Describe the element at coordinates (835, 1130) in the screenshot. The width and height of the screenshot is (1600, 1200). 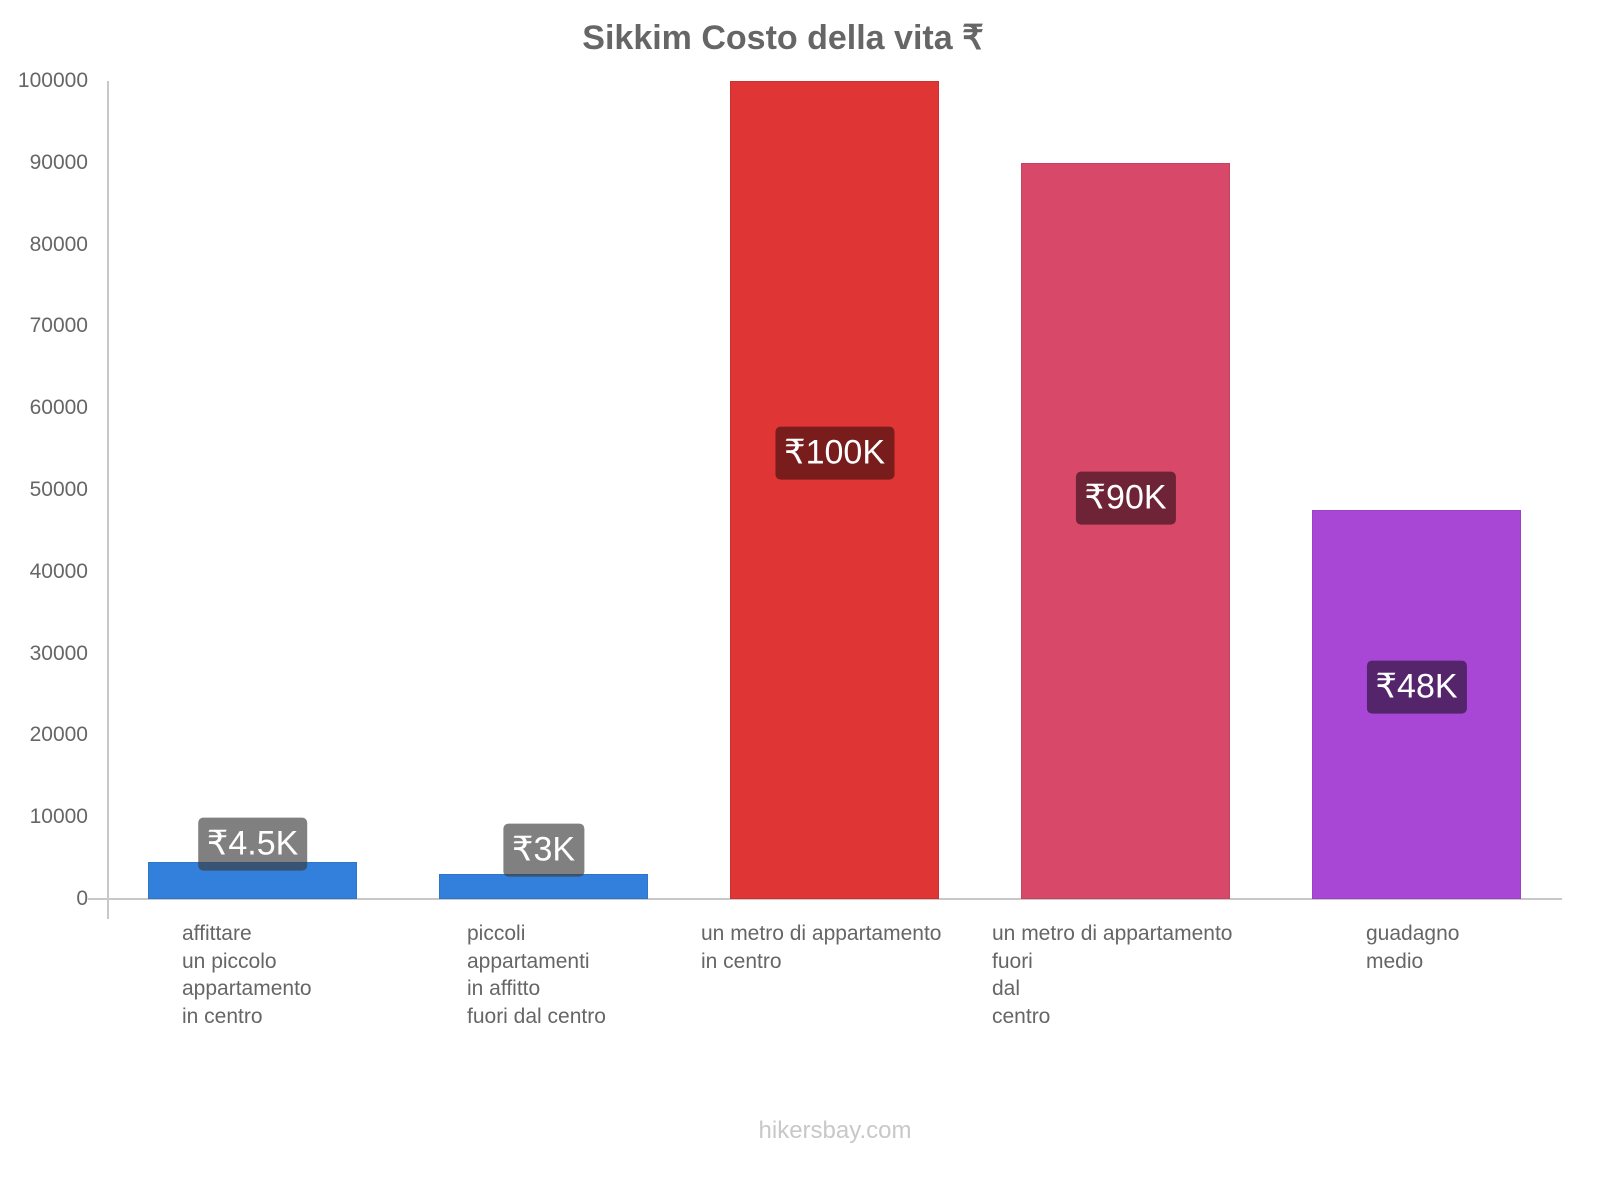
I see `footer-watermark: hikersbay.com` at that location.